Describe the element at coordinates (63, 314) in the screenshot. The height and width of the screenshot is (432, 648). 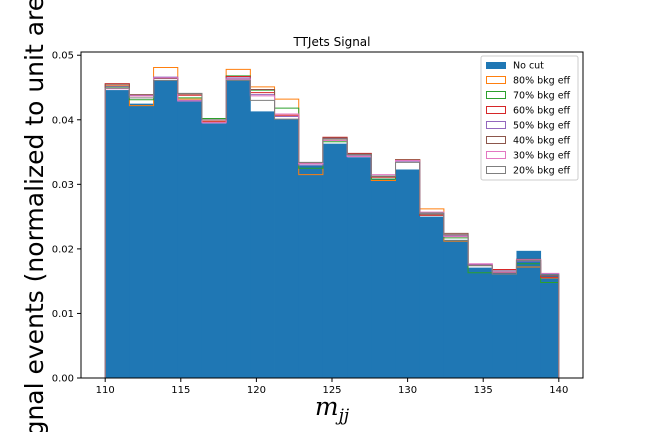
I see `y-tick-label: 0.01` at that location.